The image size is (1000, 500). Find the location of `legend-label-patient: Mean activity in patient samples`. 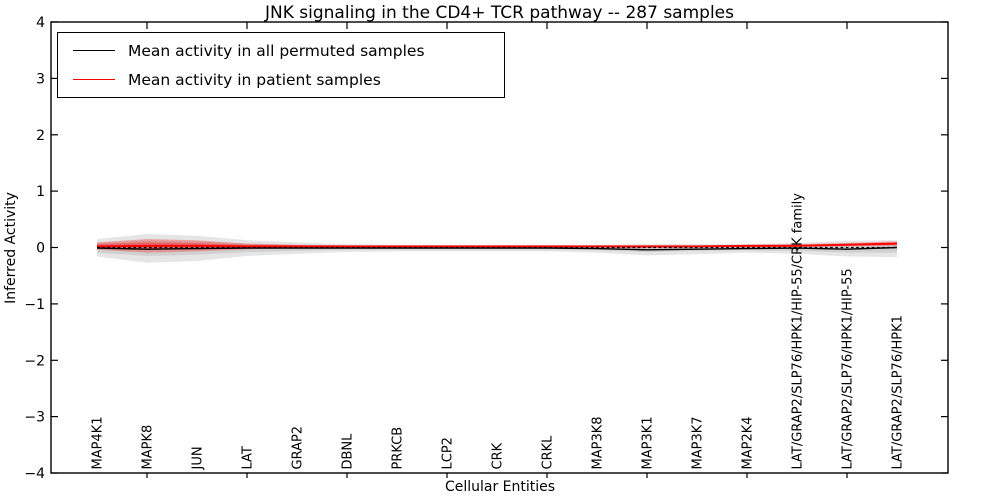

legend-label-patient: Mean activity in patient samples is located at coordinates (254, 79).